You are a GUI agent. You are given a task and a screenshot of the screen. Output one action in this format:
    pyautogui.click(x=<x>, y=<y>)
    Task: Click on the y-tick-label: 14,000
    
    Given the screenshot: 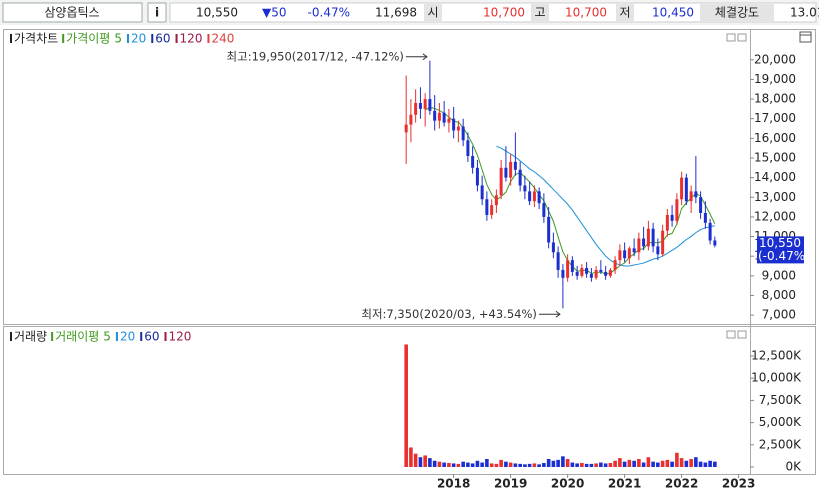 What is the action you would take?
    pyautogui.click(x=775, y=177)
    